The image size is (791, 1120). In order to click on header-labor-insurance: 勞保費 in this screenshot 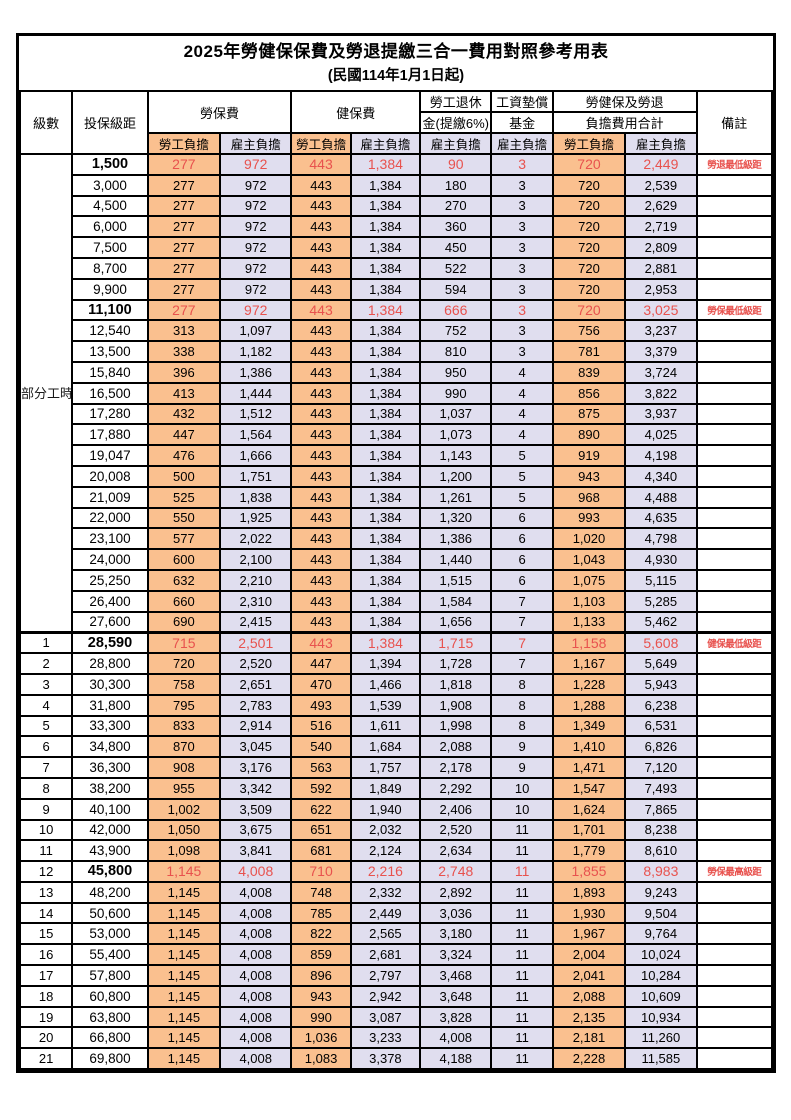, I will do `click(219, 112)`.